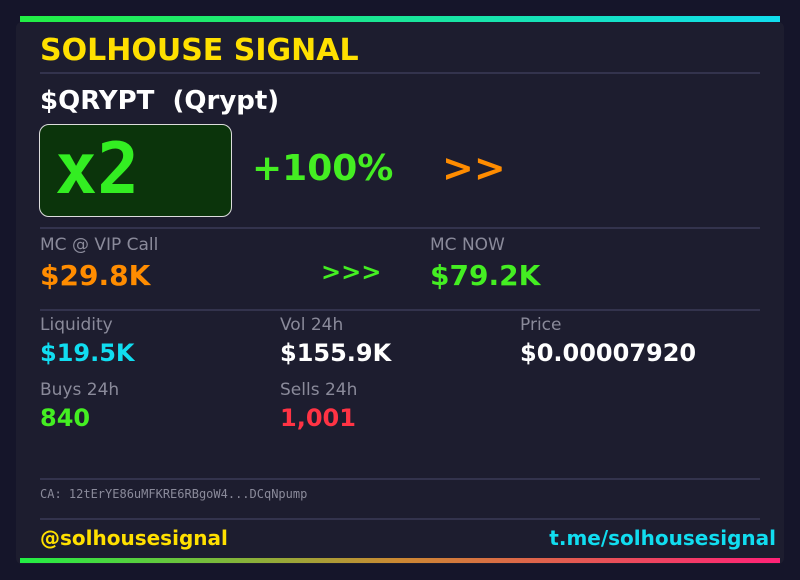  Describe the element at coordinates (467, 245) in the screenshot. I see `mc-now-label: MC NOW` at that location.